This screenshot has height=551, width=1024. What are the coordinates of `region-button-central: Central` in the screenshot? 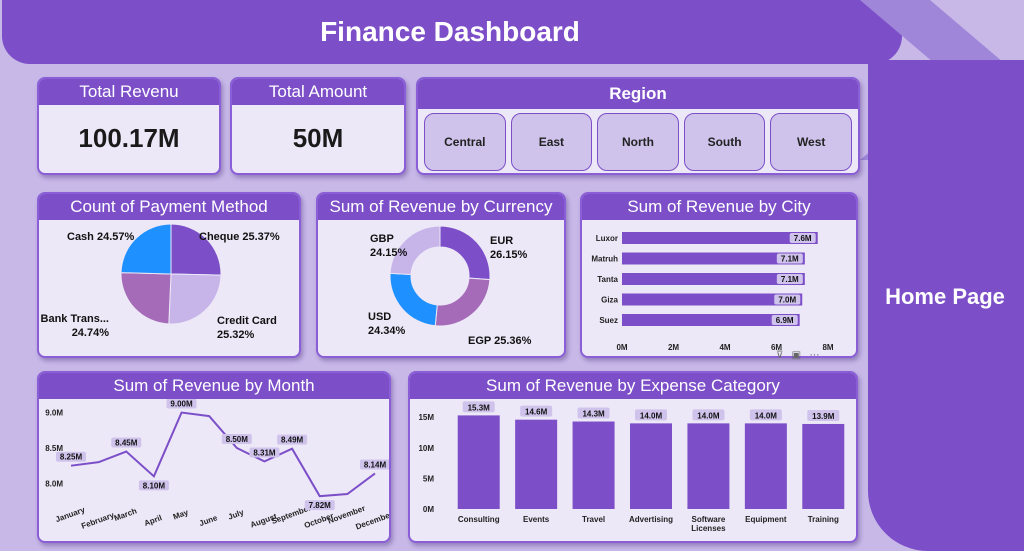 It's located at (465, 142).